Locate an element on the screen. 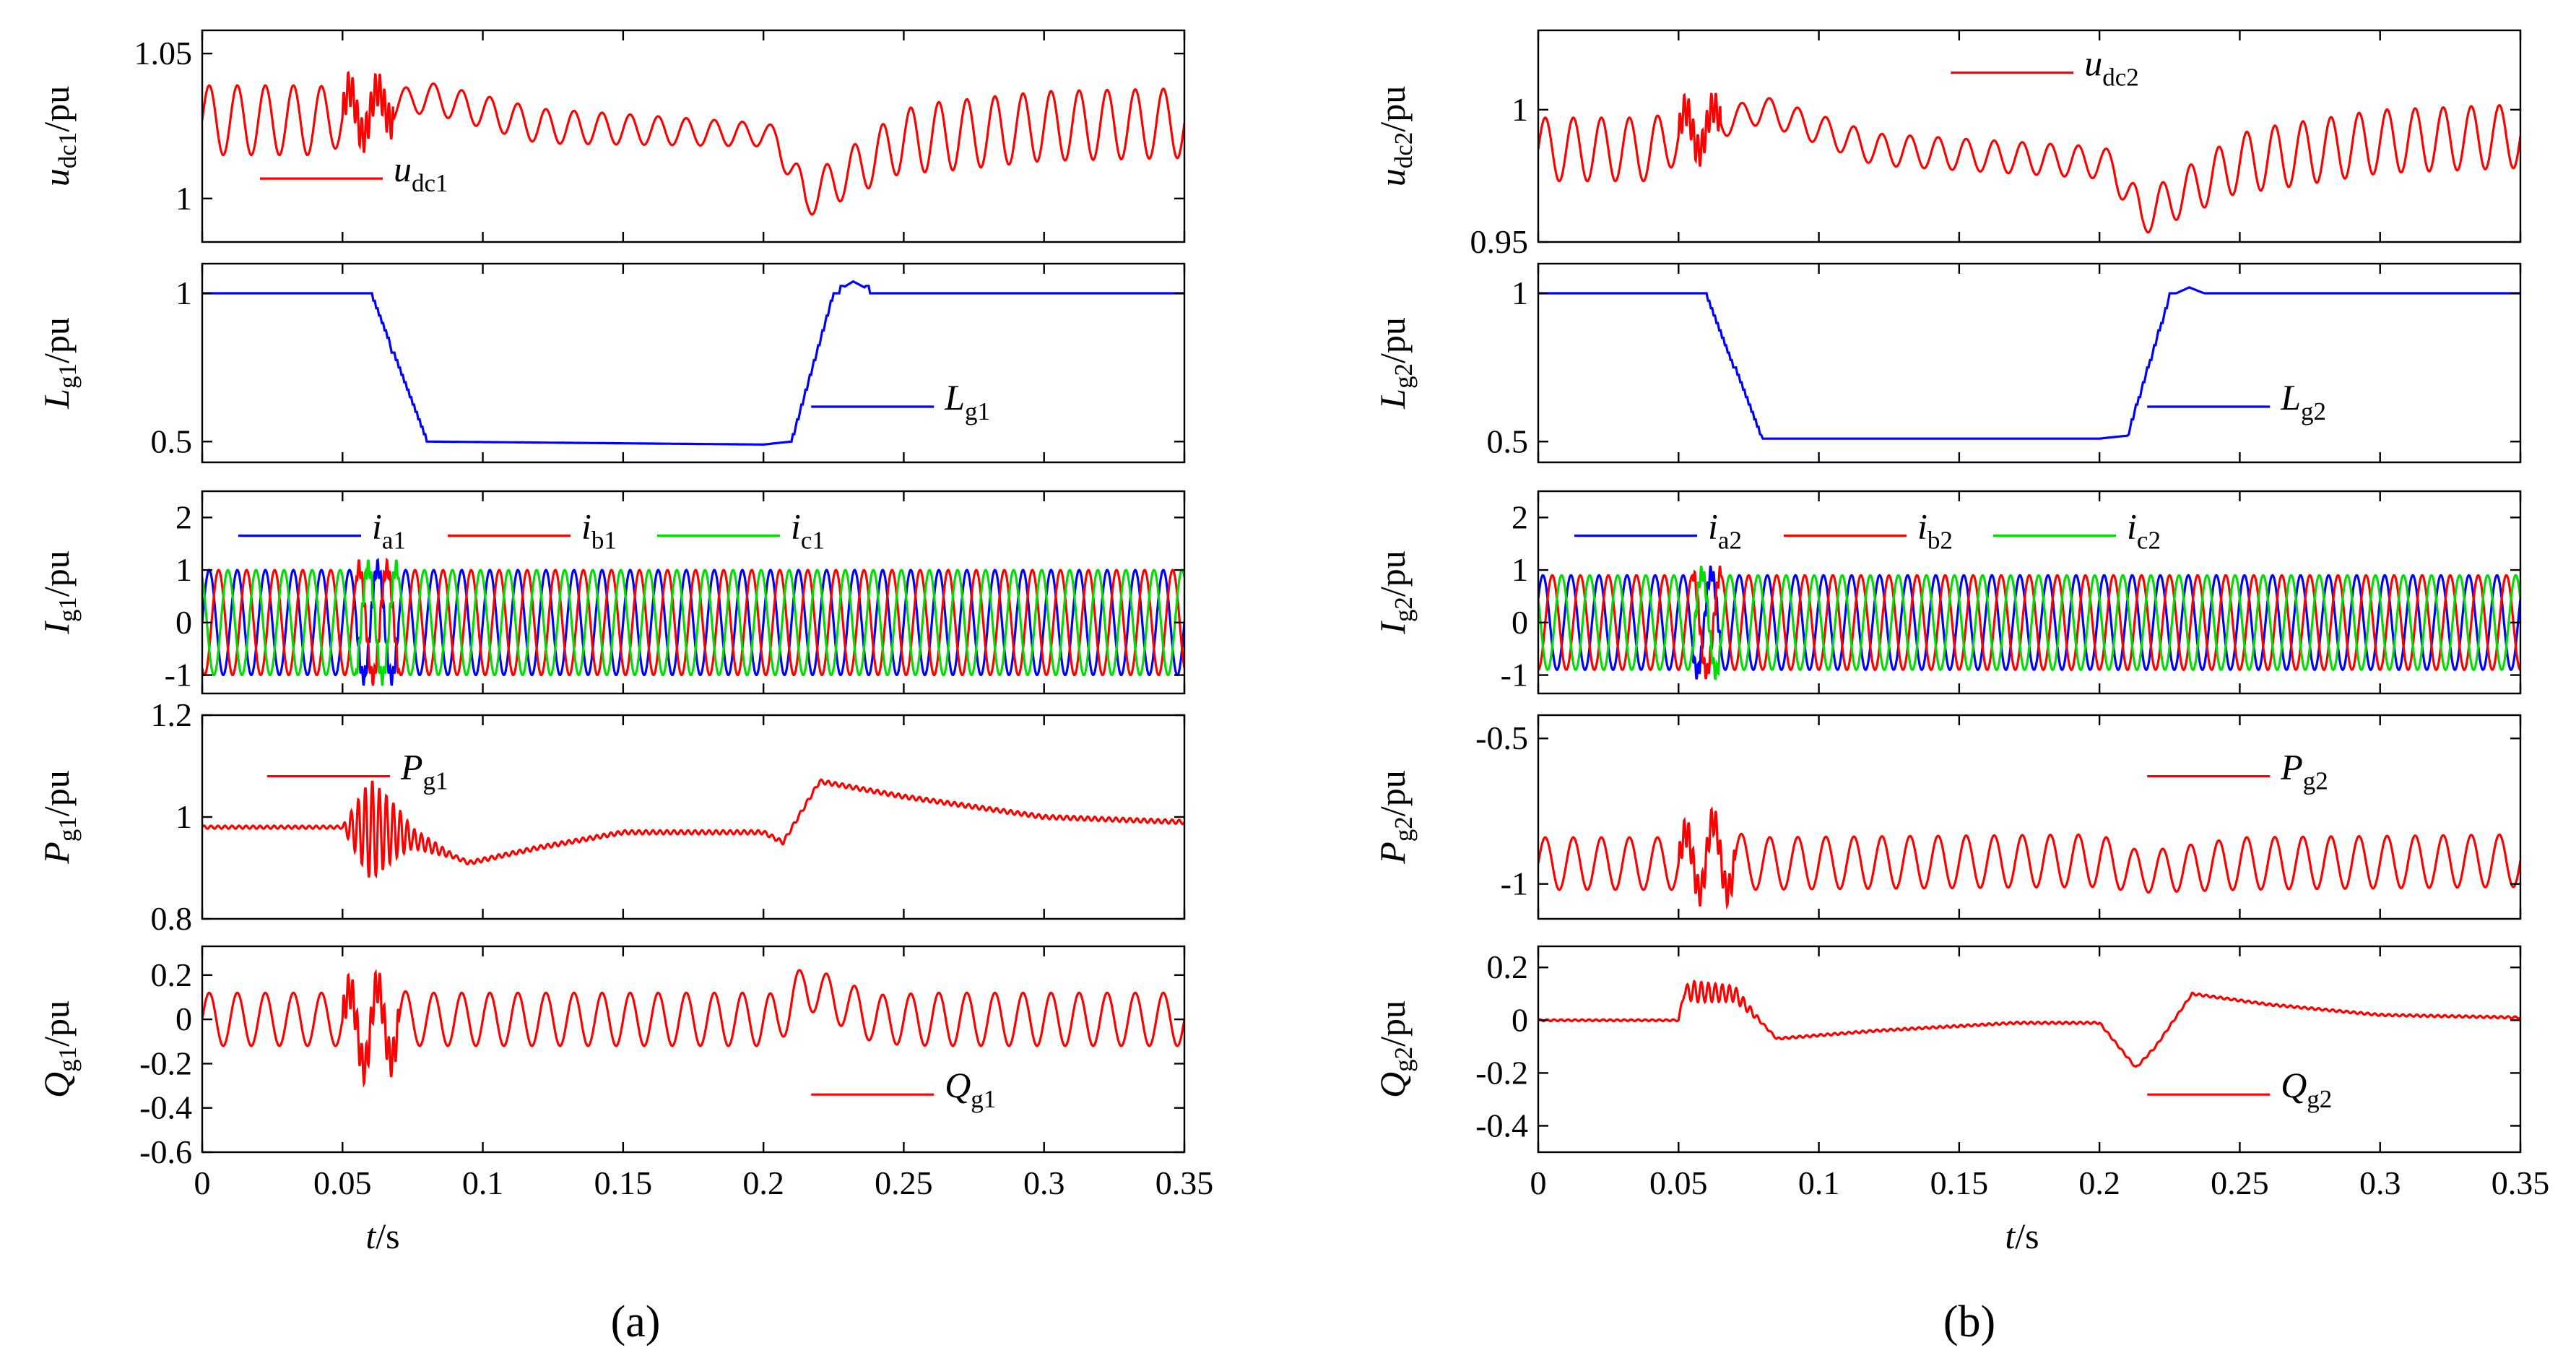  x-axis-label-b: t/s is located at coordinates (2022, 1236).